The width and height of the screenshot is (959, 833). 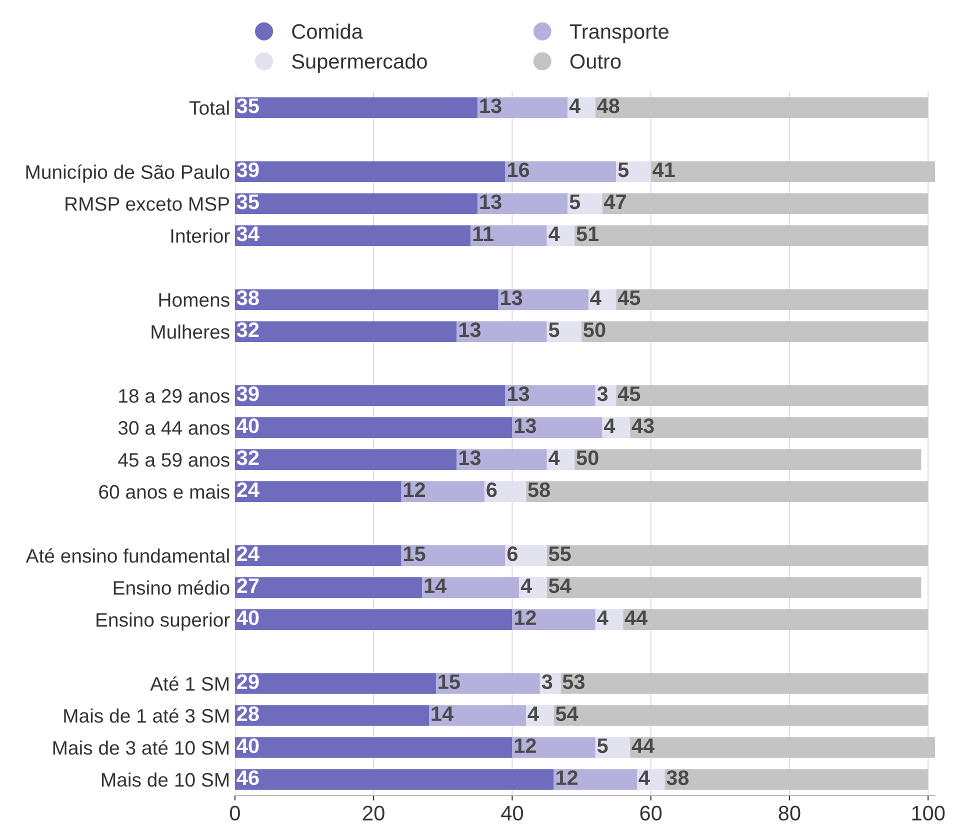 I want to click on data-label: 3, so click(x=602, y=394).